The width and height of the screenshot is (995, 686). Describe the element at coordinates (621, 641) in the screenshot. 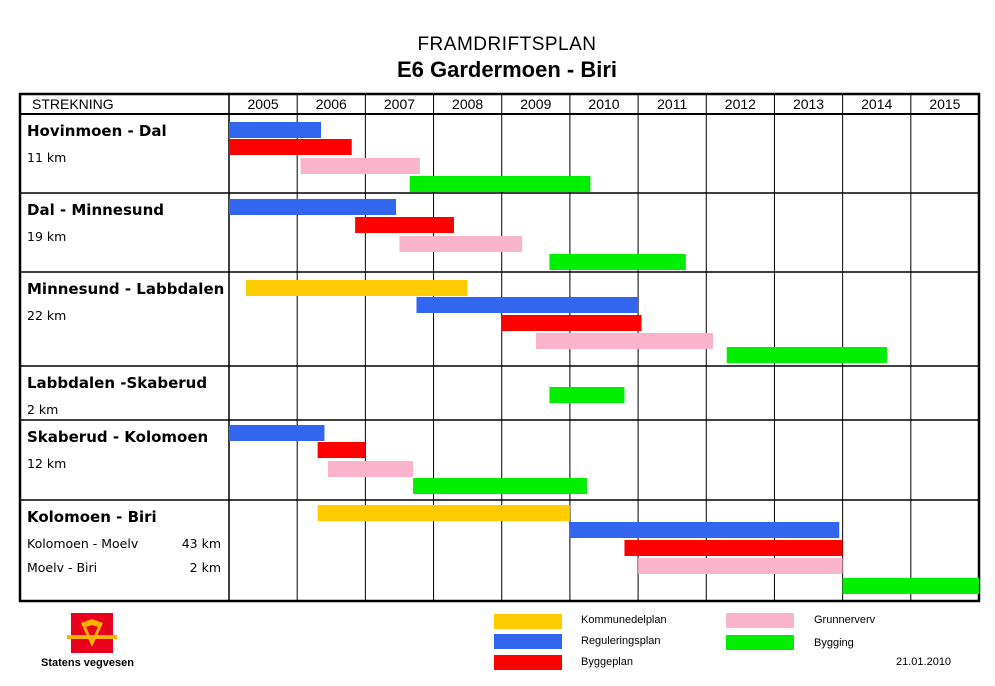

I see `legend-label-reguleringsplan: Reguleringsplan` at that location.